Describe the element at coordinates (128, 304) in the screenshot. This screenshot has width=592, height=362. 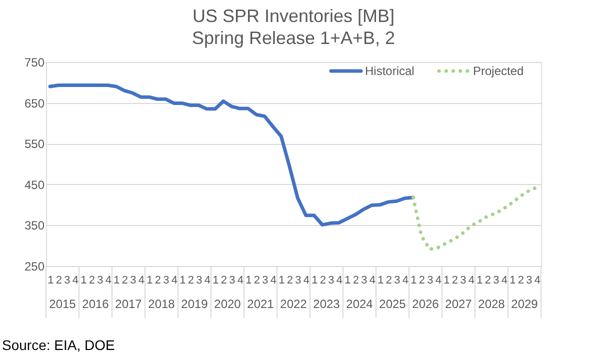
I see `text: 2017` at that location.